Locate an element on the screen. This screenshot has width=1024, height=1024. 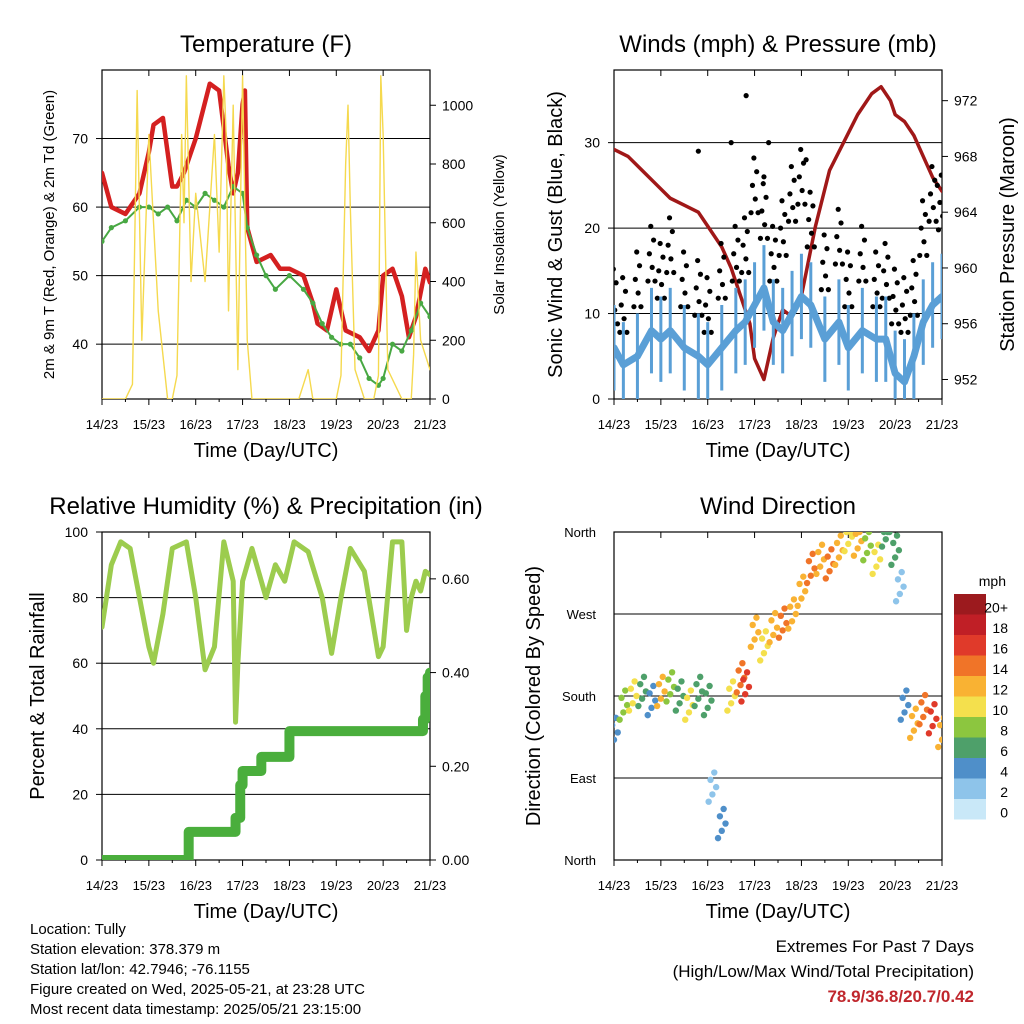
y-tick-label: 60 is located at coordinates (80, 663).